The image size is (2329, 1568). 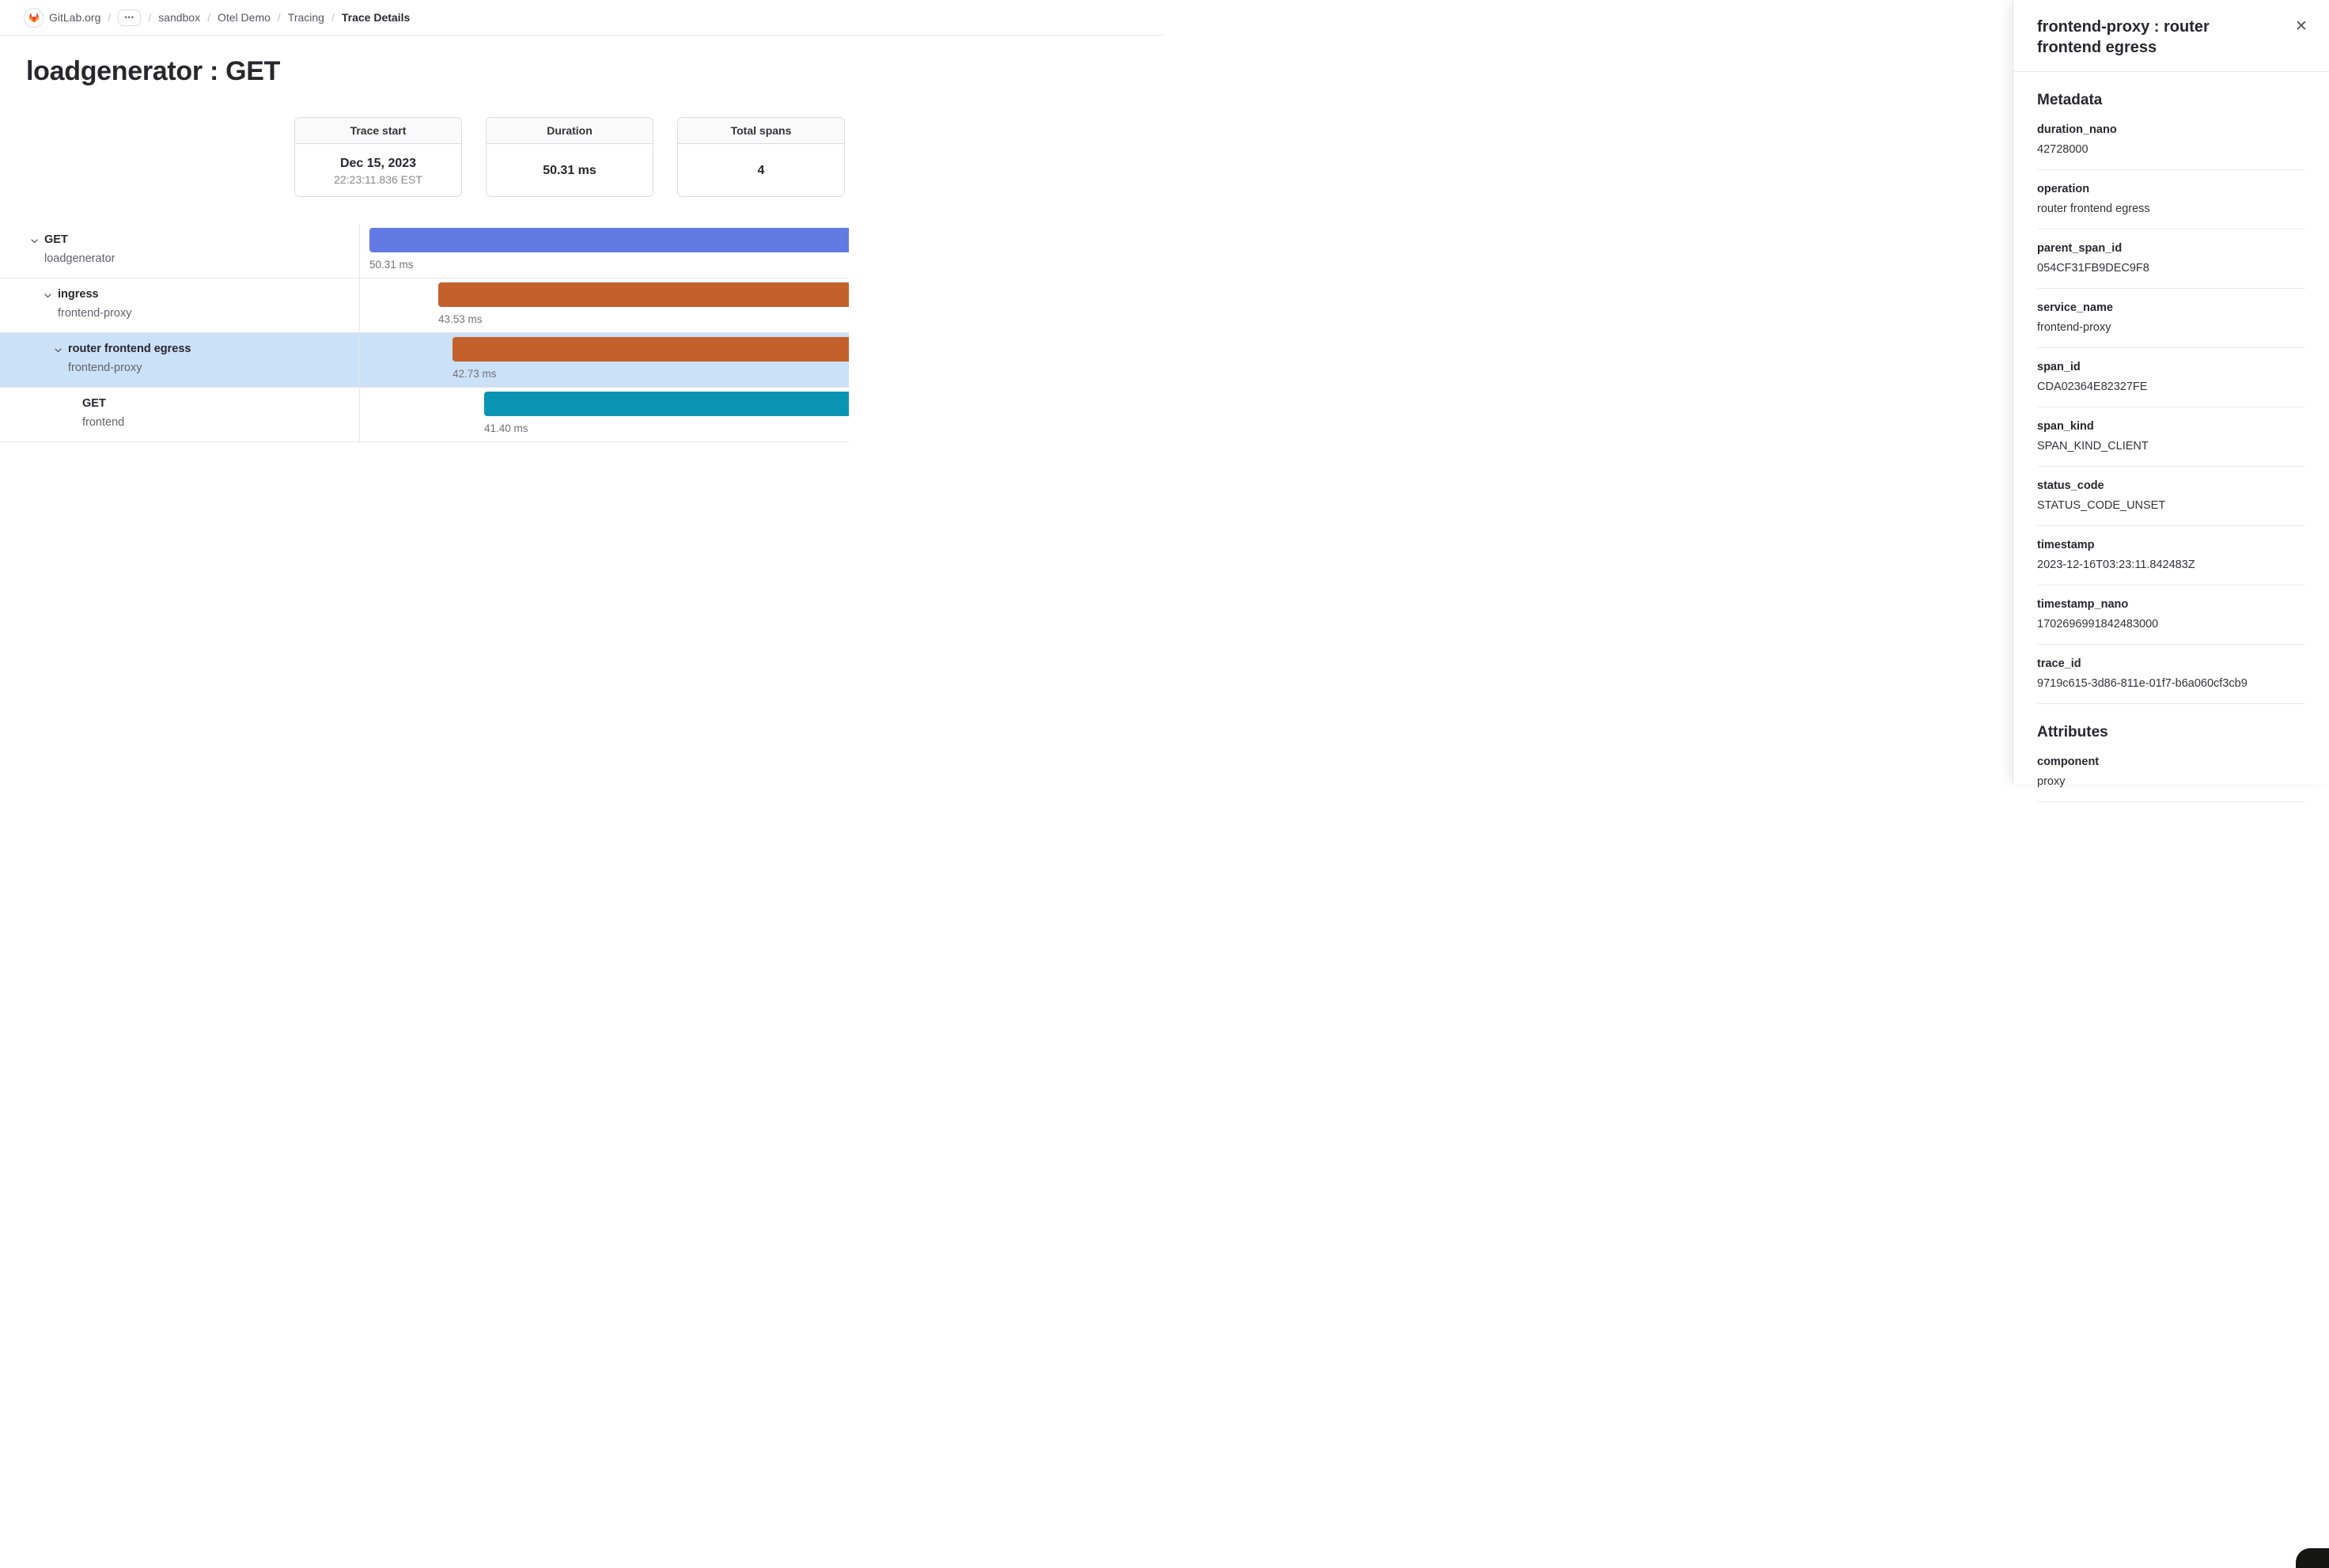 I want to click on field-key: component, so click(x=2068, y=761).